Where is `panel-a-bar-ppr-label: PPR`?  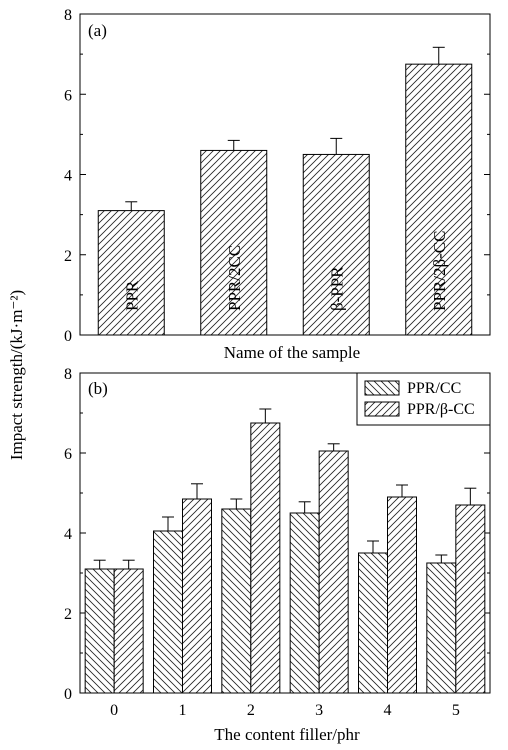 panel-a-bar-ppr-label: PPR is located at coordinates (131, 295).